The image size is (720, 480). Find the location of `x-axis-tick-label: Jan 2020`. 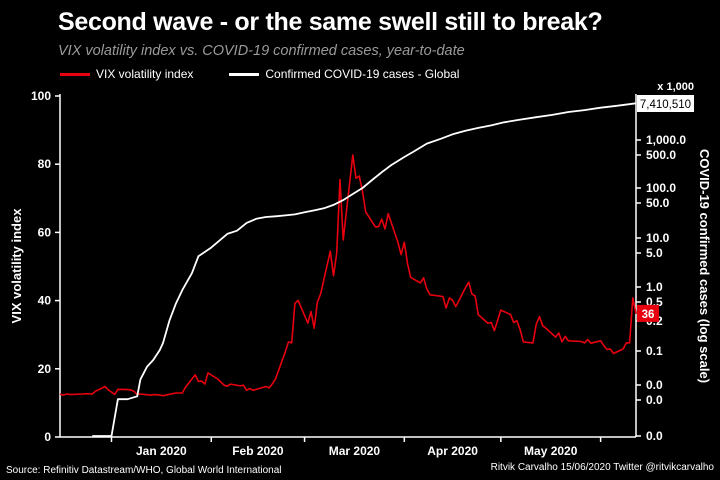

x-axis-tick-label: Jan 2020 is located at coordinates (161, 451).